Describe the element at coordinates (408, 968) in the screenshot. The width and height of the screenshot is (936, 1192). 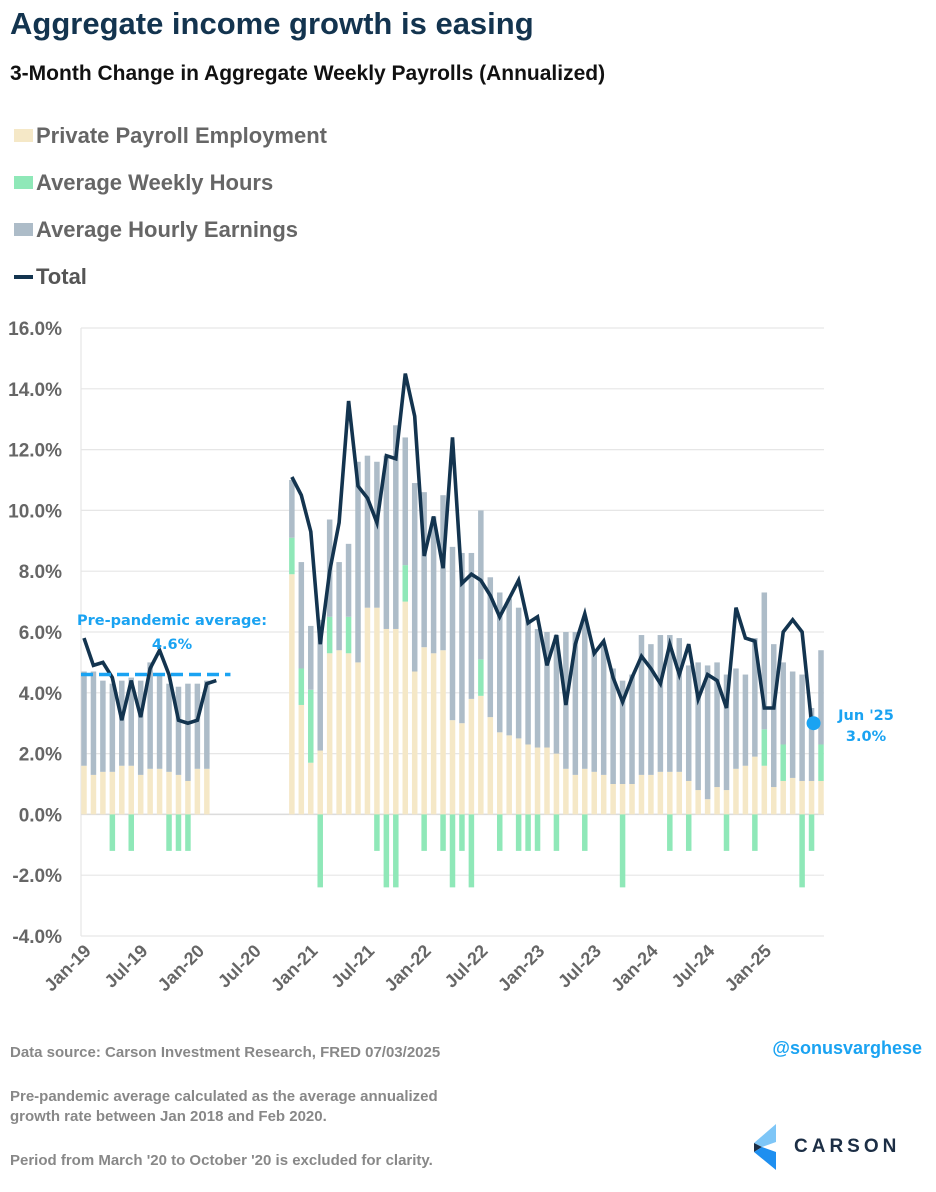
I see `x-tick-label: Jan-22` at that location.